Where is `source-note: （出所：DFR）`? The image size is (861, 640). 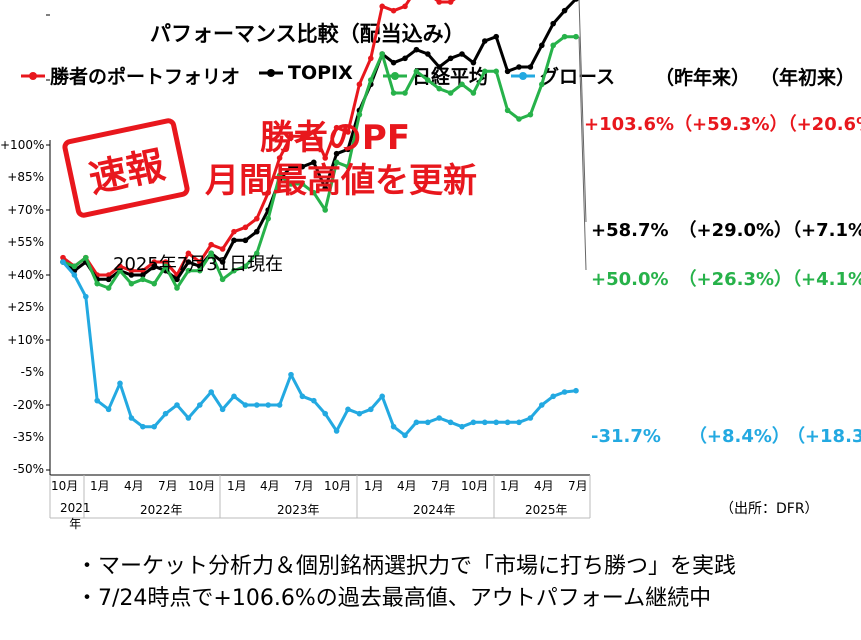
source-note: （出所：DFR） is located at coordinates (769, 509).